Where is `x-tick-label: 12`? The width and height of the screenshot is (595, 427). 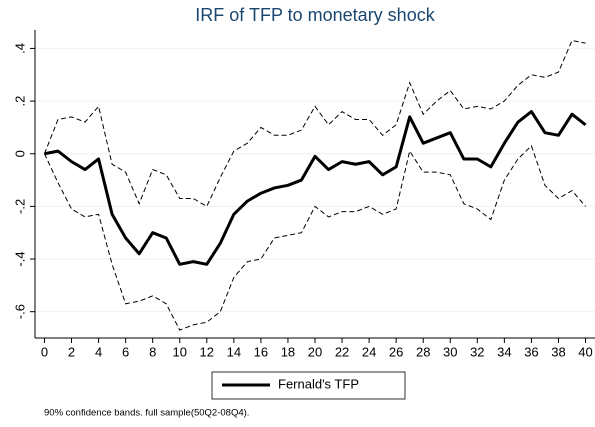
x-tick-label: 12 is located at coordinates (207, 351).